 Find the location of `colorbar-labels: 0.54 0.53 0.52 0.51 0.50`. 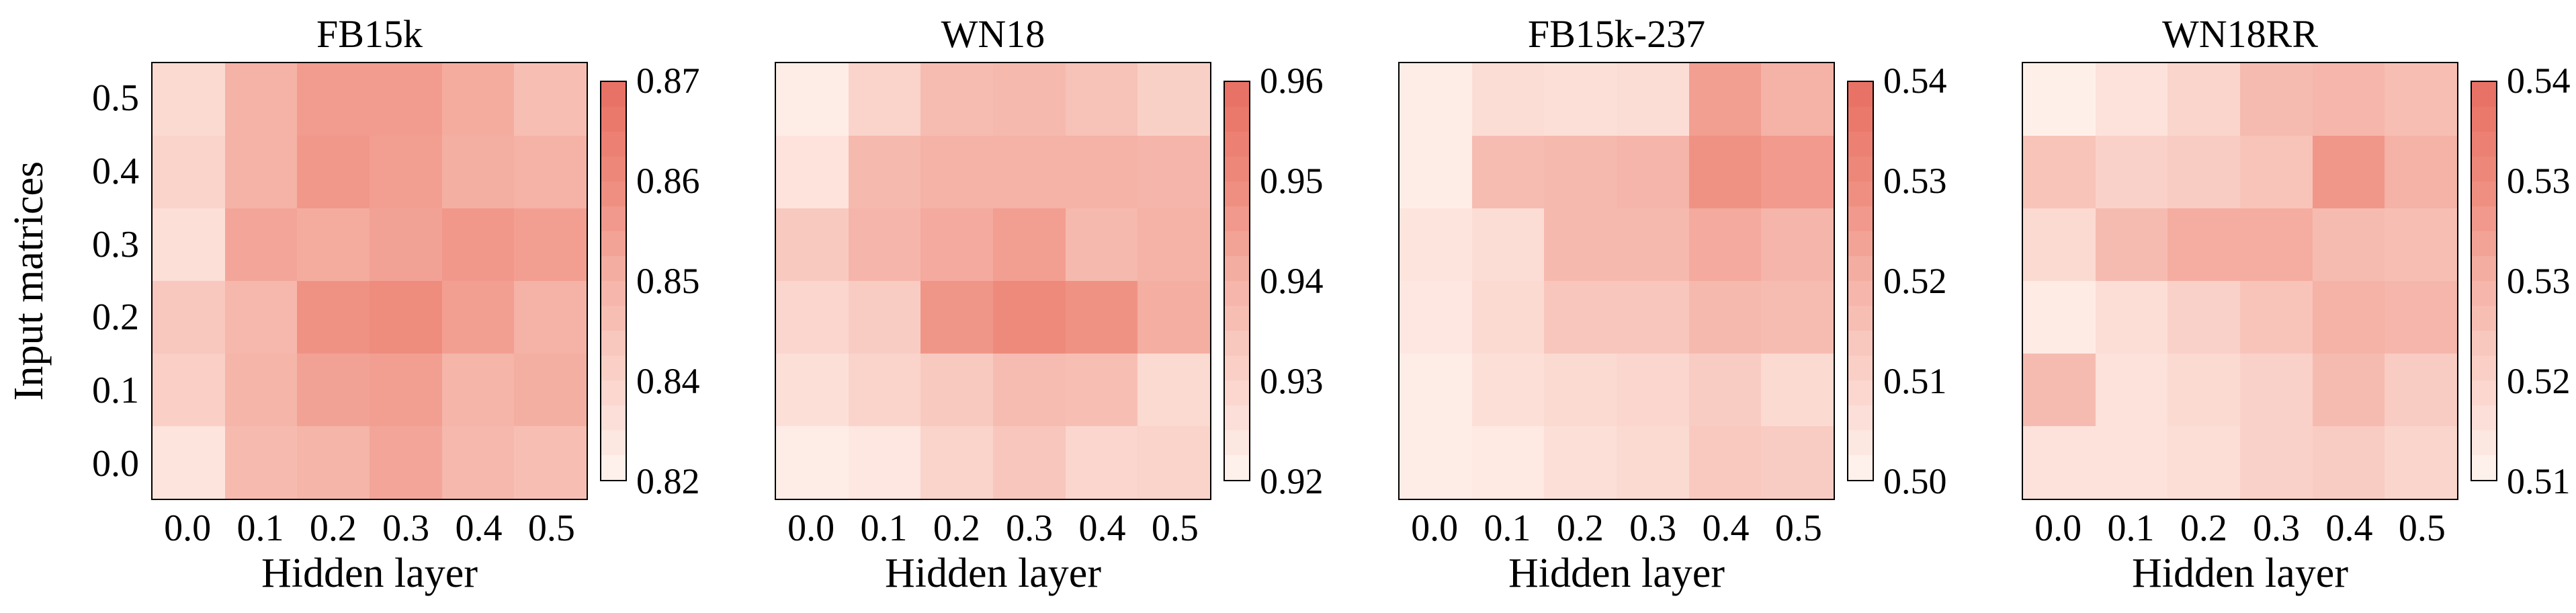

colorbar-labels: 0.54 0.53 0.52 0.51 0.50 is located at coordinates (1910, 281).